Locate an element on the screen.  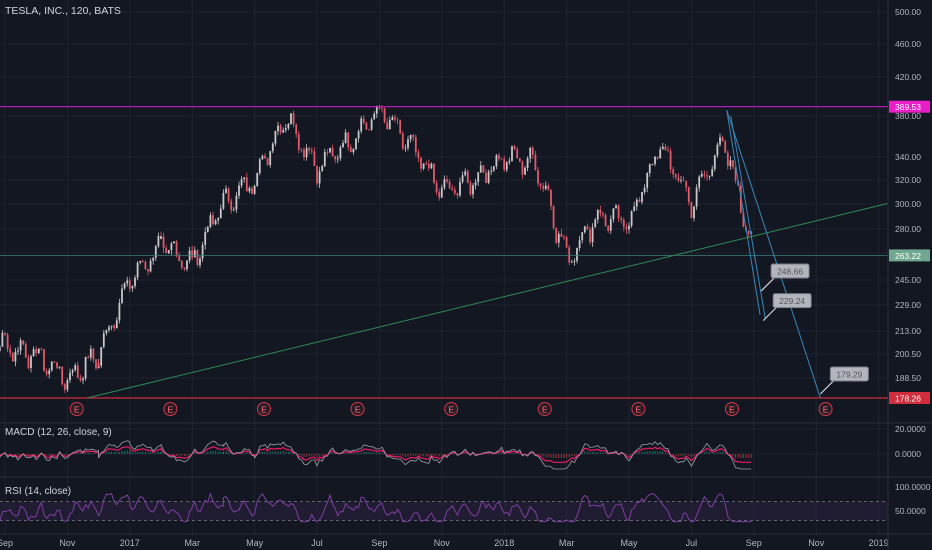
symbol-title: TESLA, INC., 120, BATS is located at coordinates (63, 11).